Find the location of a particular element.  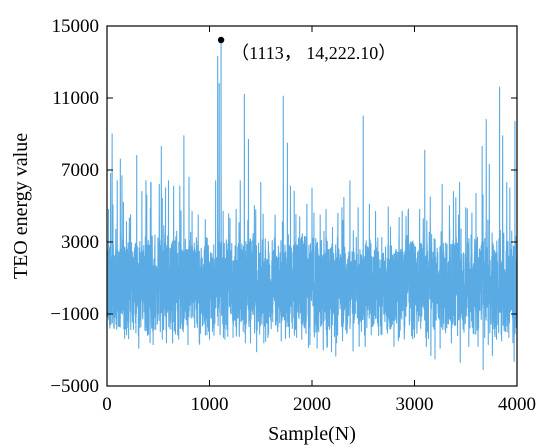

peak-point-marker is located at coordinates (221, 40).